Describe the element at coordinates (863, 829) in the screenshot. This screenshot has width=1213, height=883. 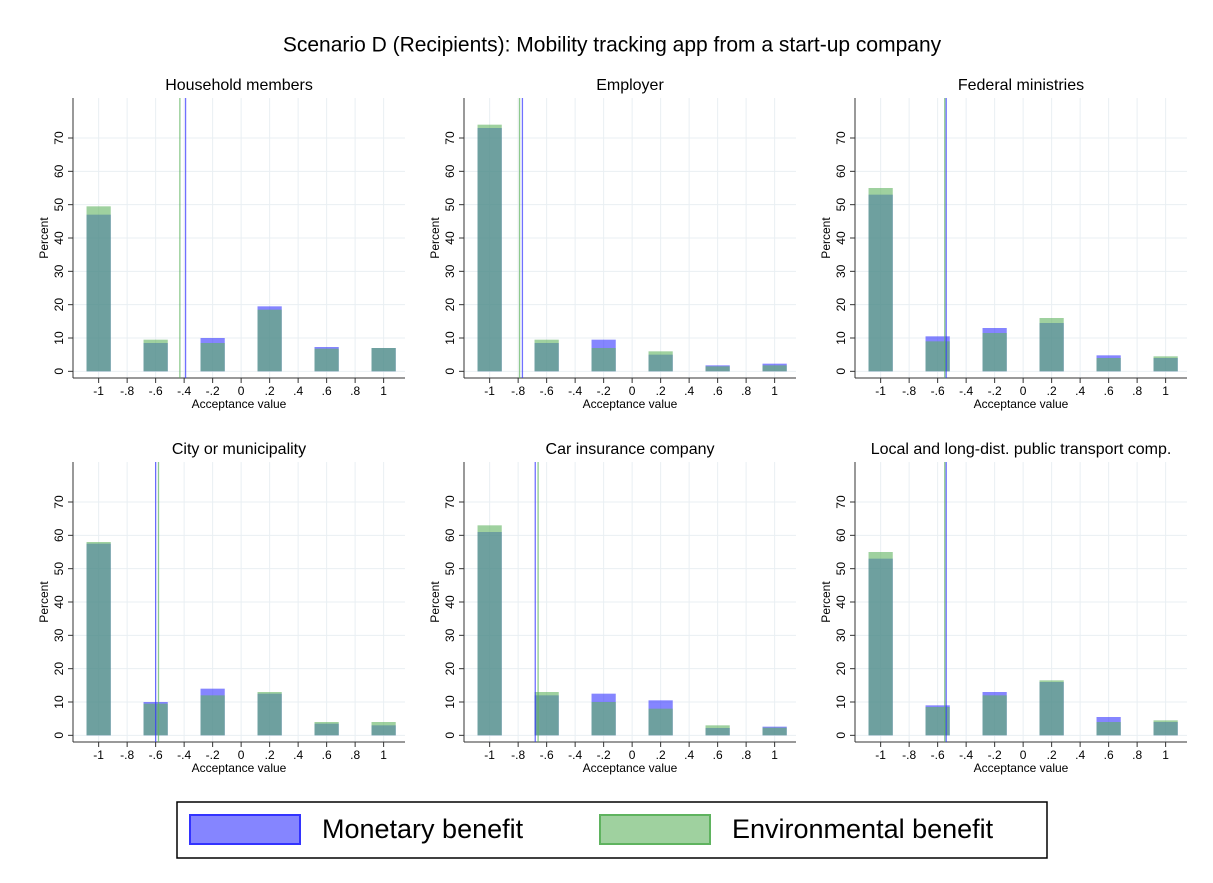
I see `legend-label: Environmental benefit` at that location.